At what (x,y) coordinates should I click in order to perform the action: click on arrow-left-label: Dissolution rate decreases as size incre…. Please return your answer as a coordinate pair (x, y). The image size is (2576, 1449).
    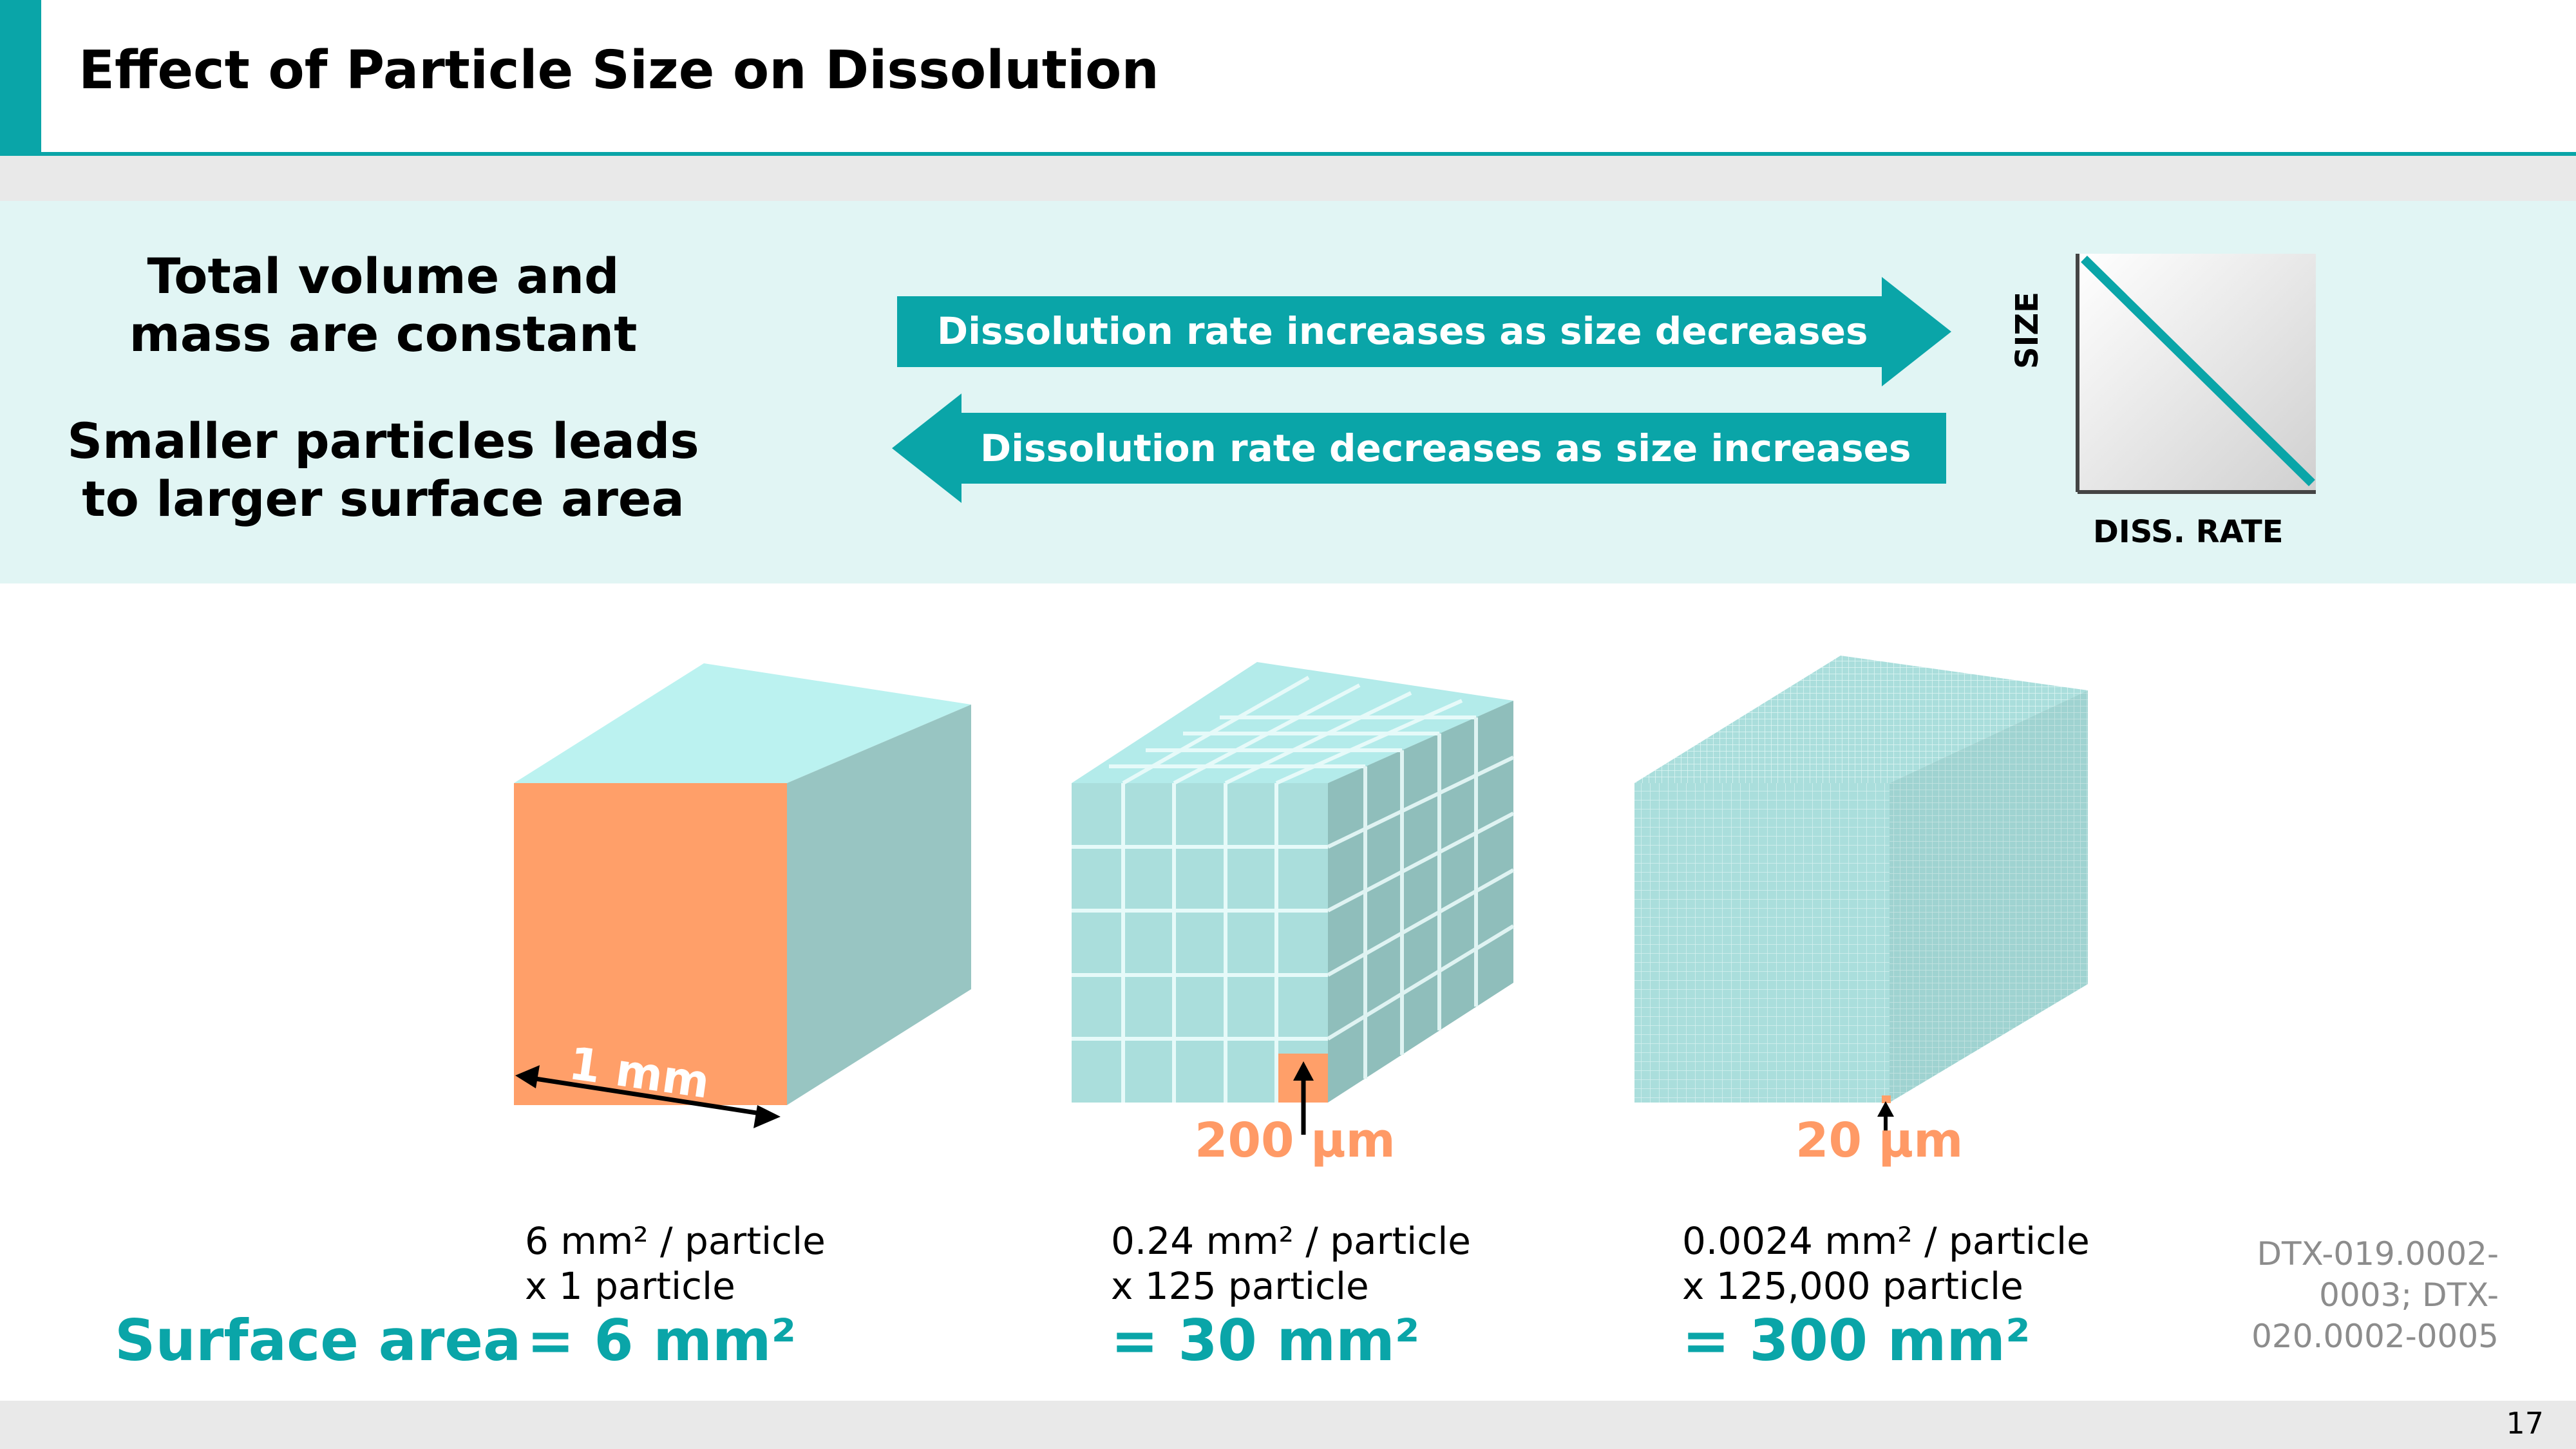
    Looking at the image, I should click on (1446, 448).